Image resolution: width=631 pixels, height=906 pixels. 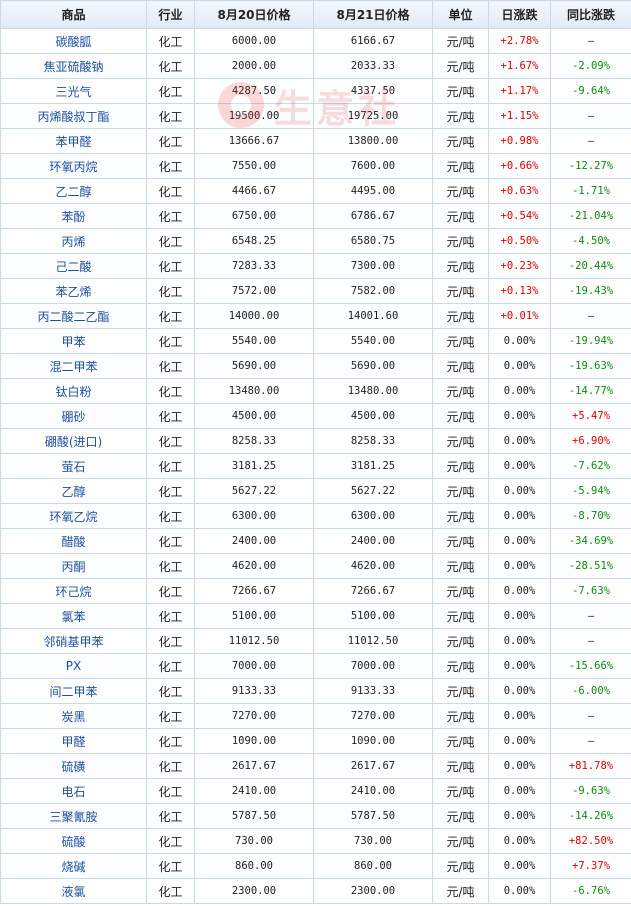 I want to click on product-name: 己二酸, so click(x=73, y=266).